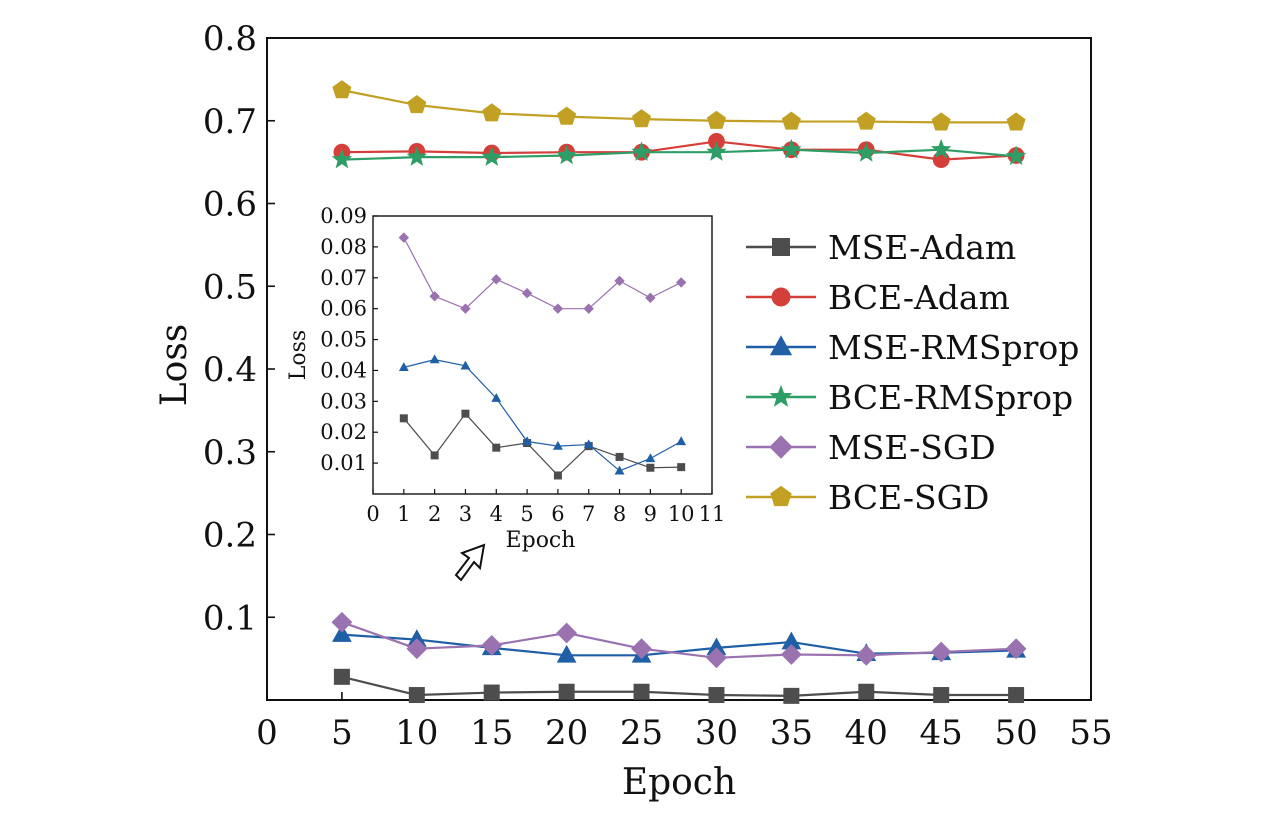  What do you see at coordinates (716, 733) in the screenshot?
I see `main-x-tick-label: 30` at bounding box center [716, 733].